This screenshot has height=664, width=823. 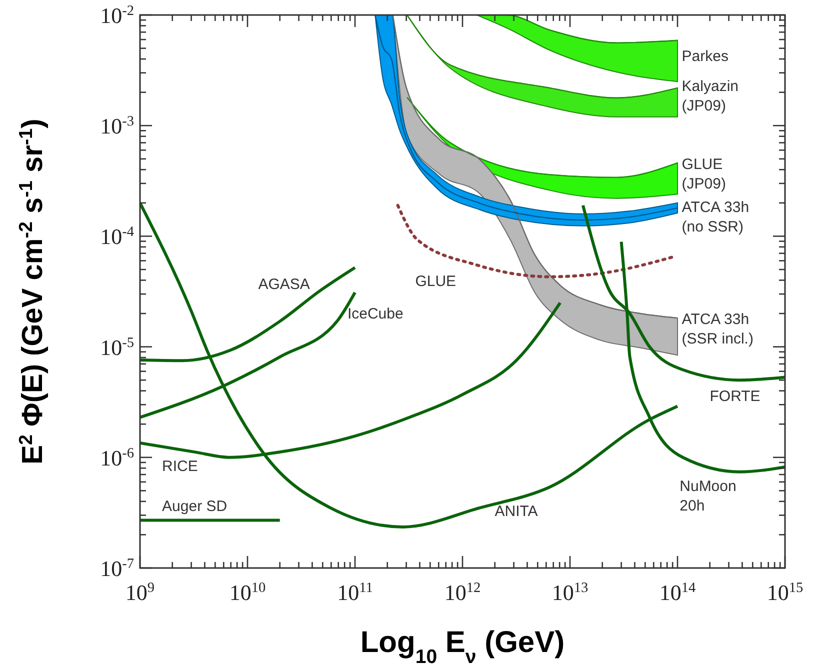 What do you see at coordinates (785, 592) in the screenshot?
I see `x-tick-label: 10$^{15}$` at bounding box center [785, 592].